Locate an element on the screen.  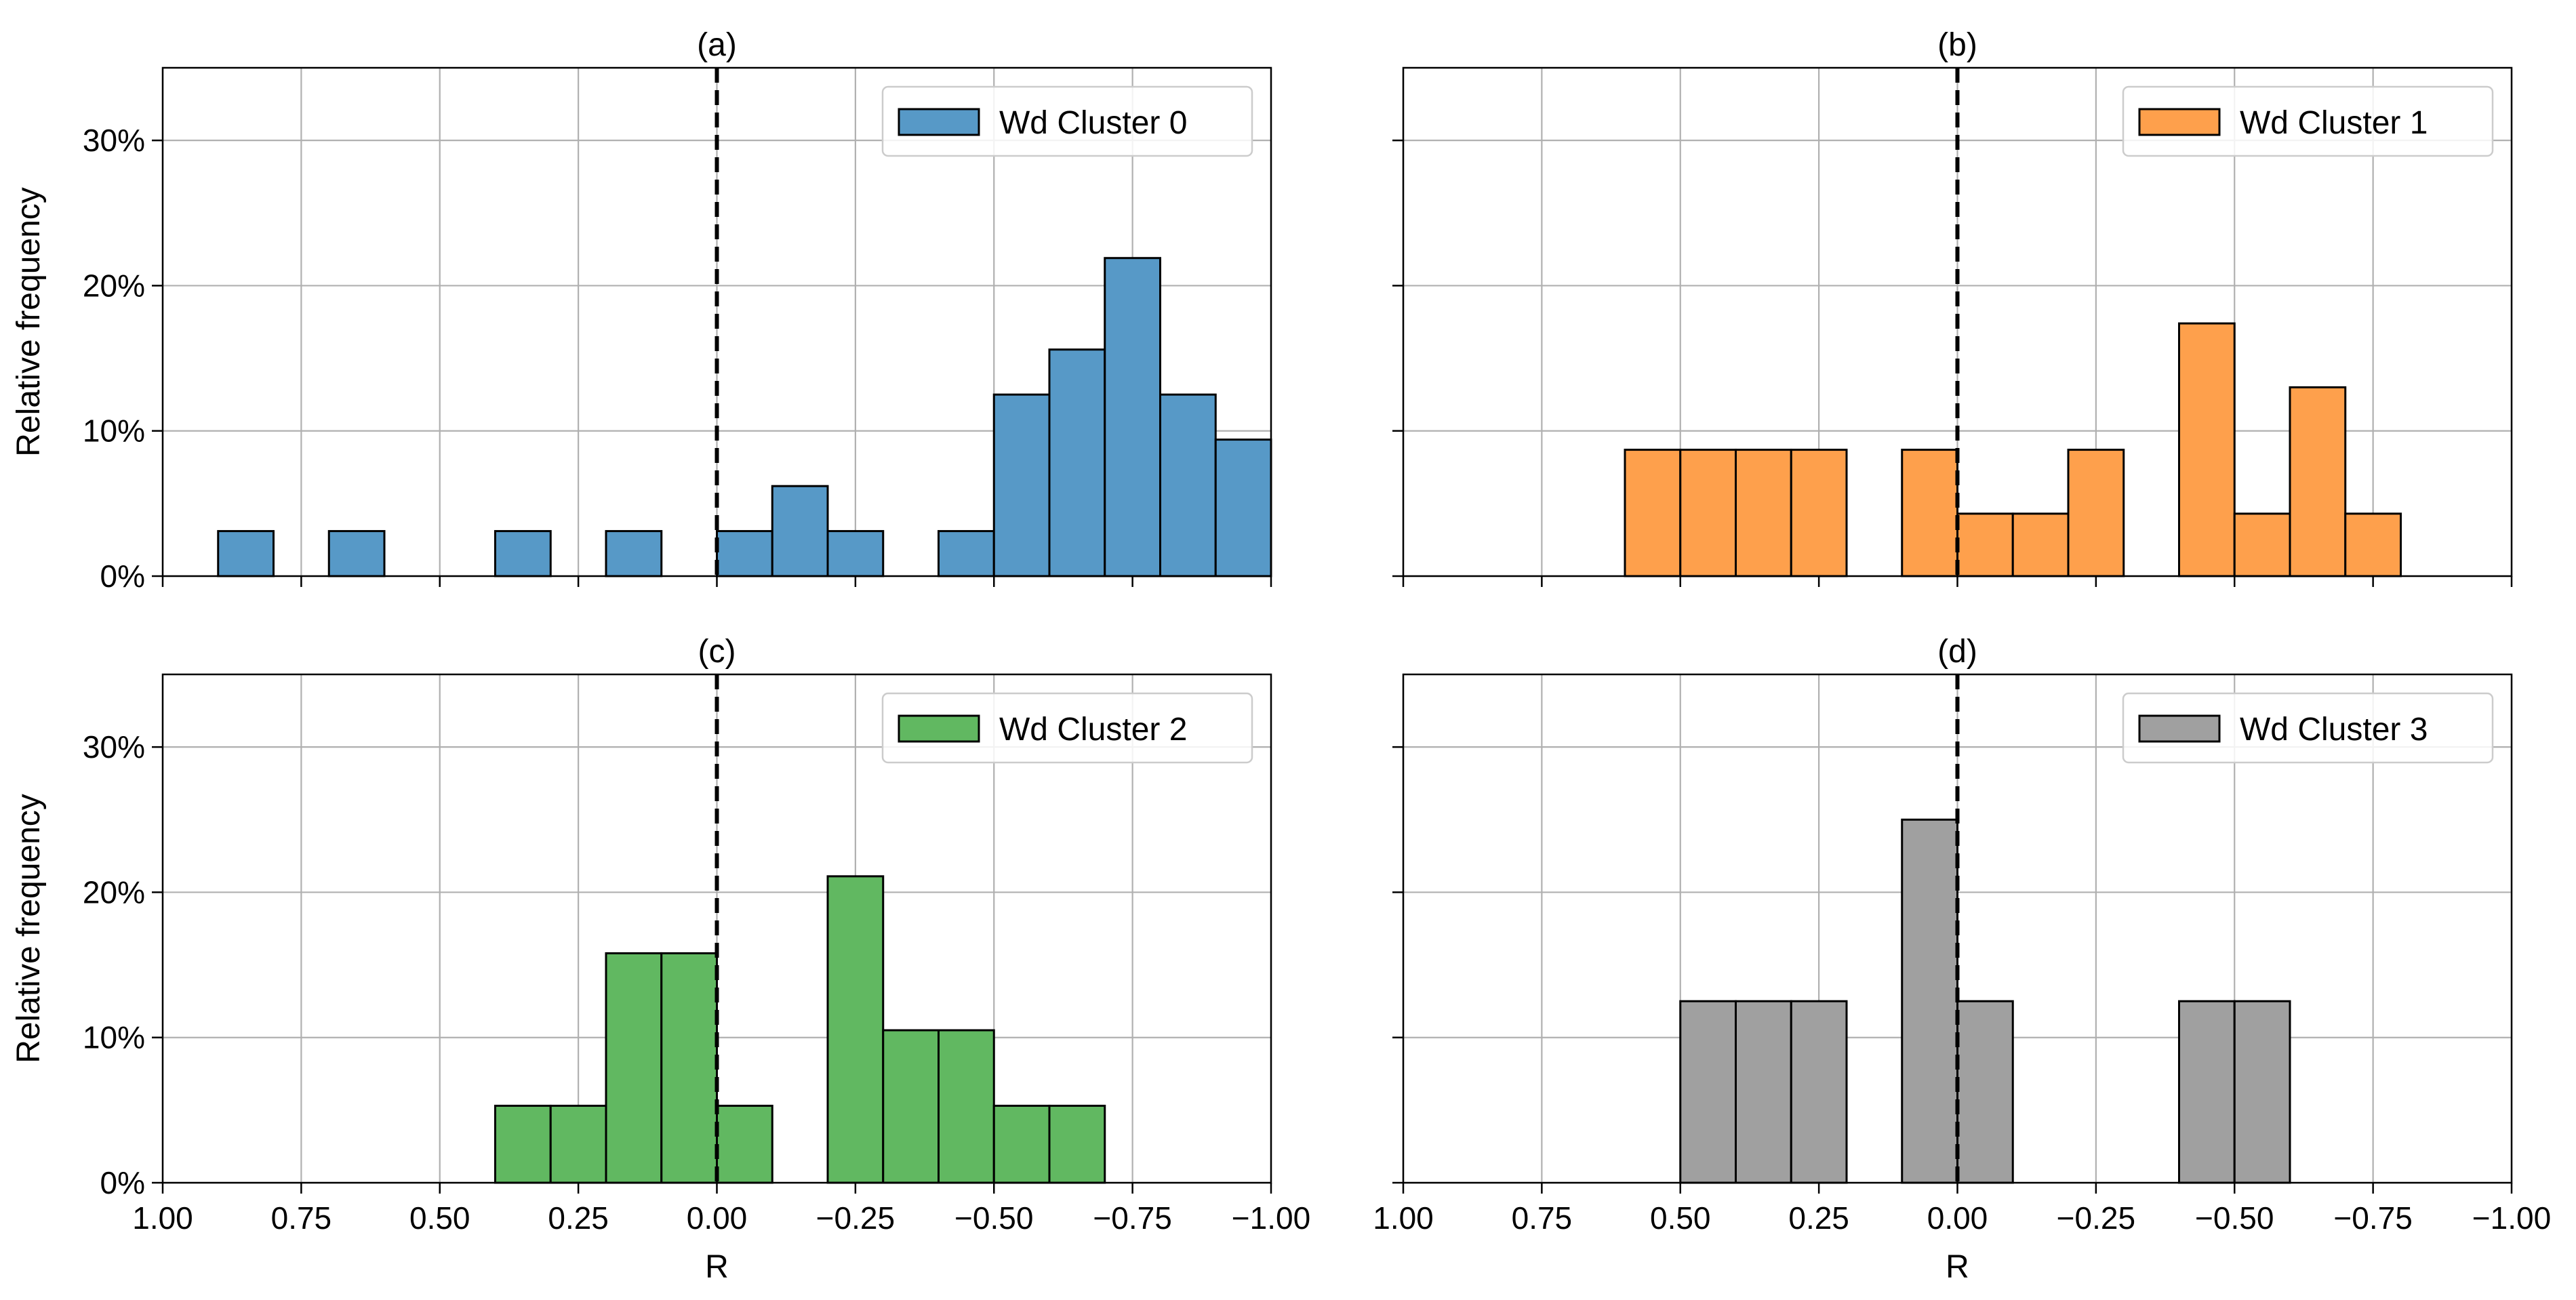
legend: Wd Cluster 3 is located at coordinates (2308, 728).